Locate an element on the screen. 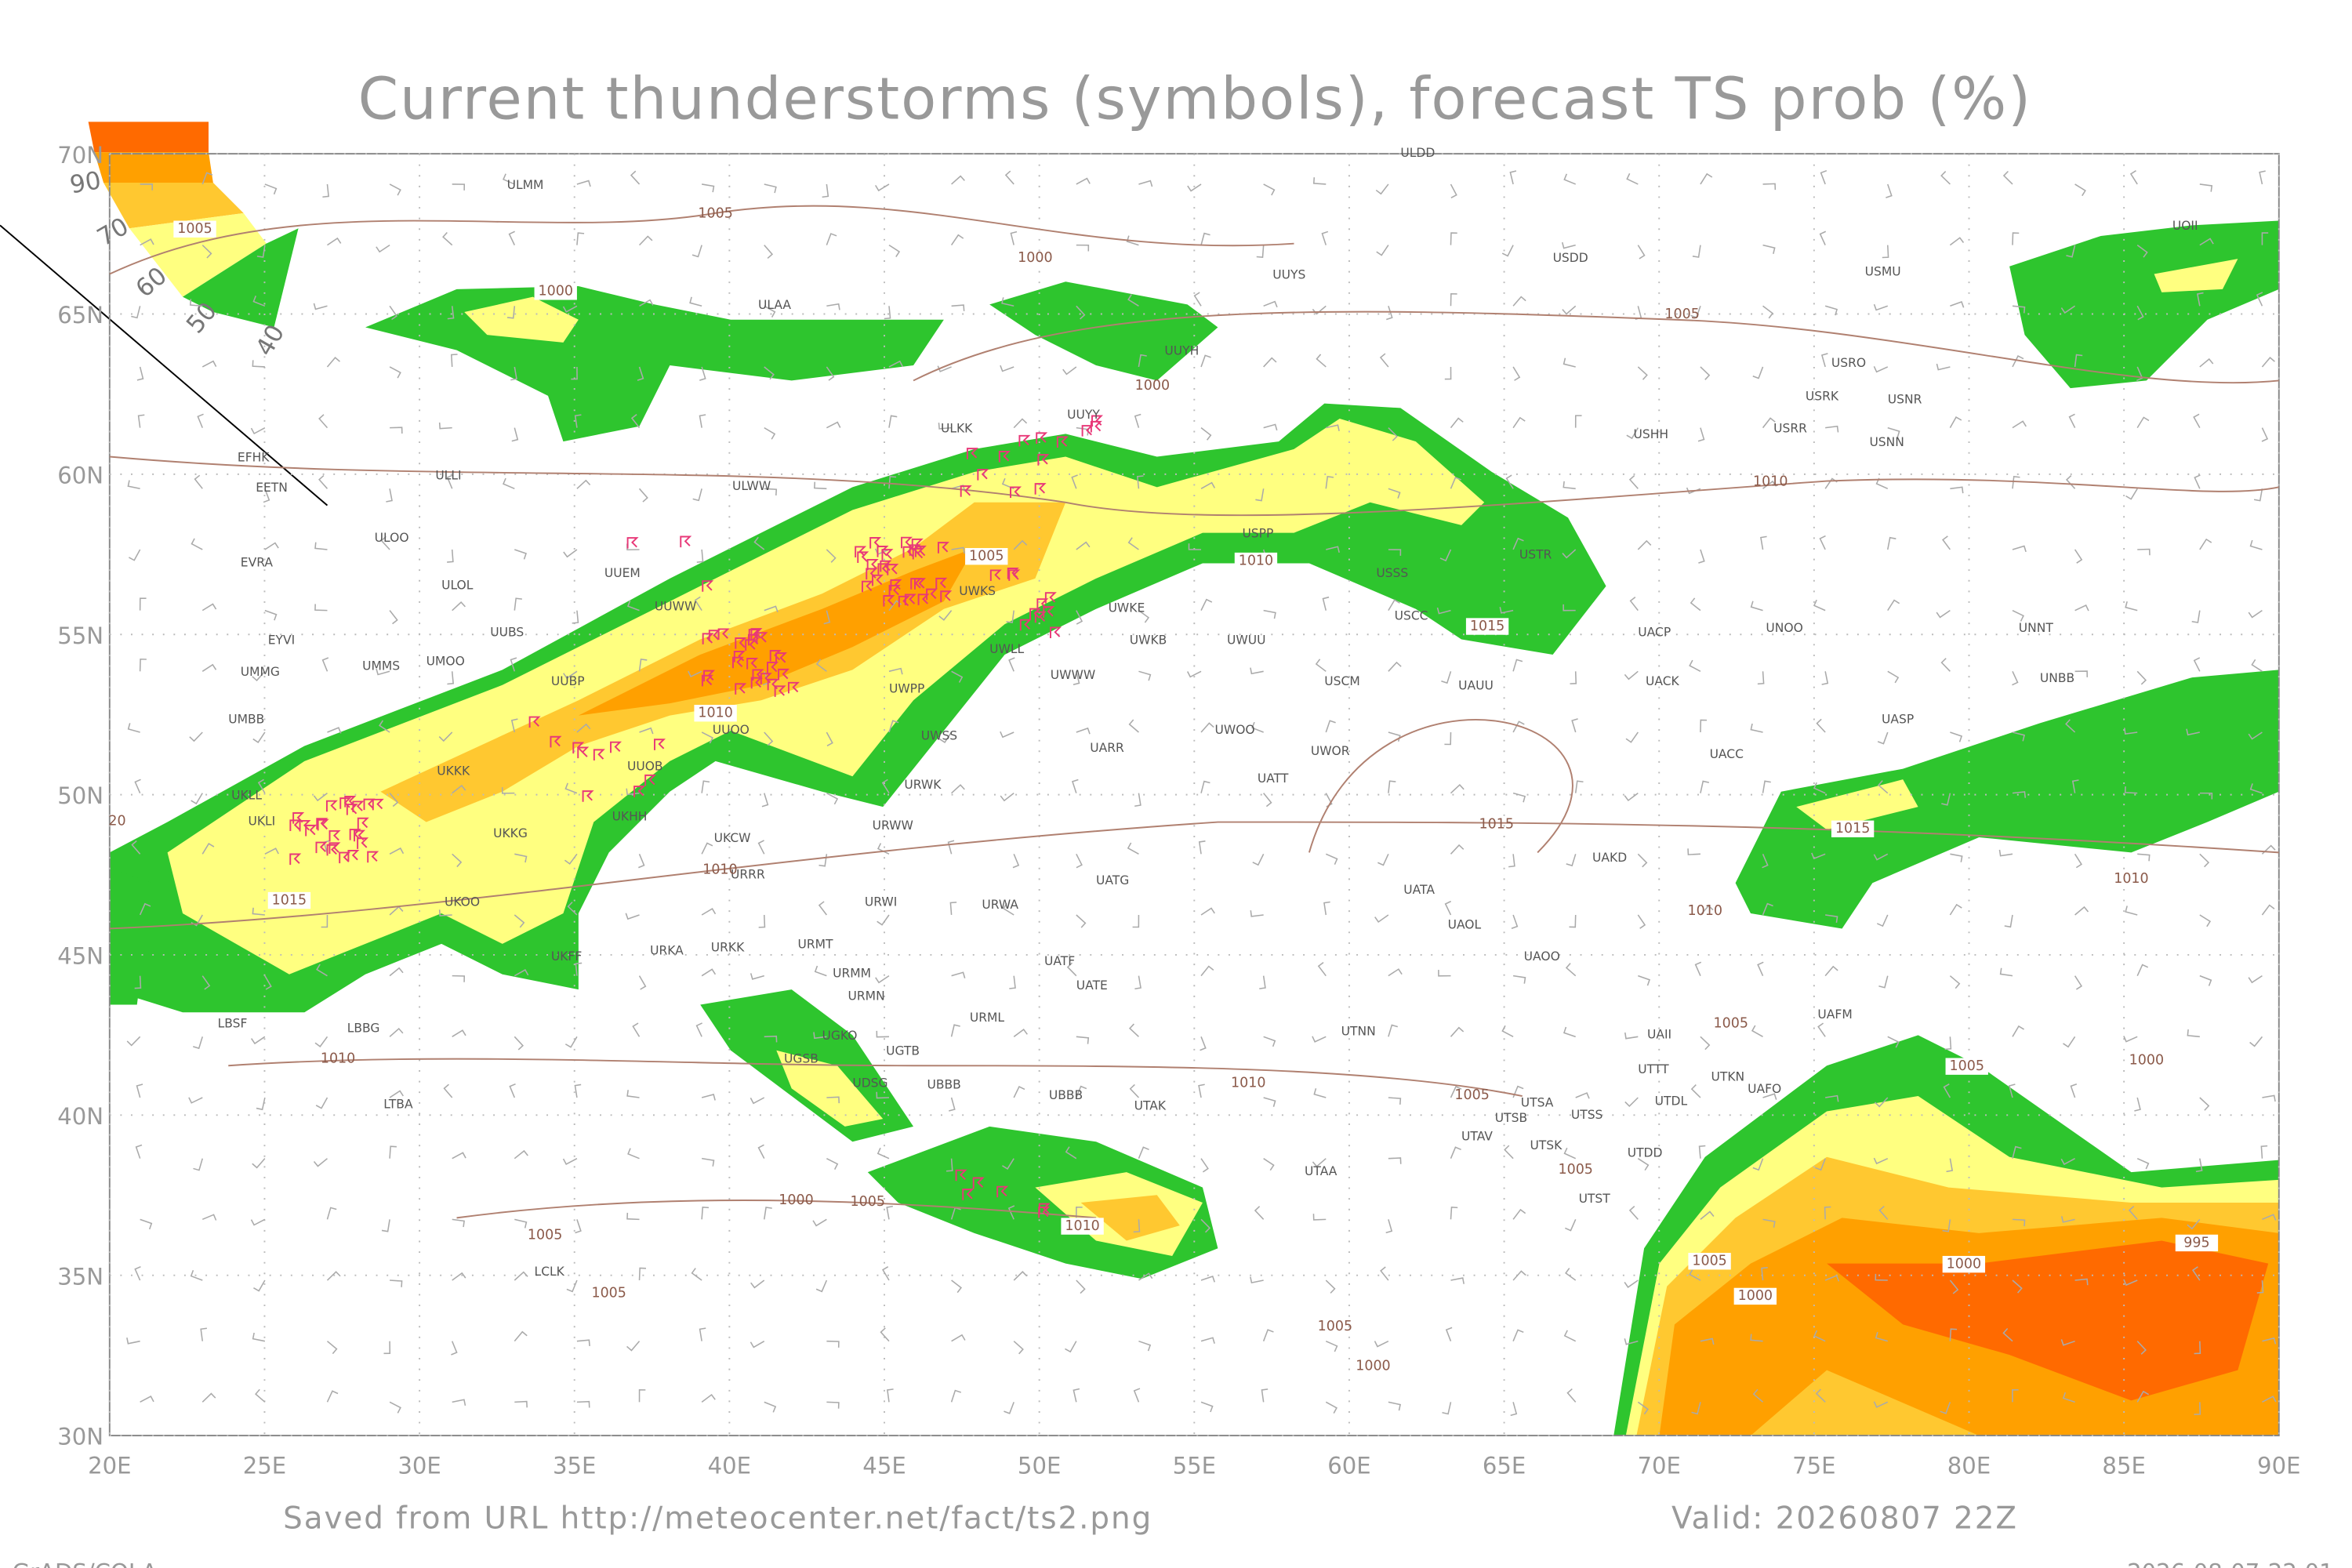  station-label: LBSF is located at coordinates (233, 1024).